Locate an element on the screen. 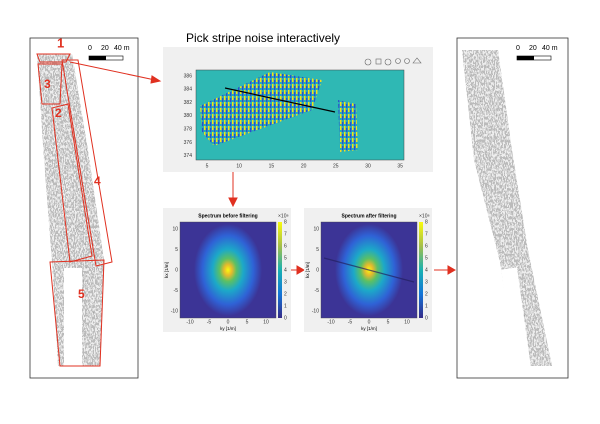 Image resolution: width=600 pixels, height=424 pixels. x-tick-label: 25 is located at coordinates (336, 166).